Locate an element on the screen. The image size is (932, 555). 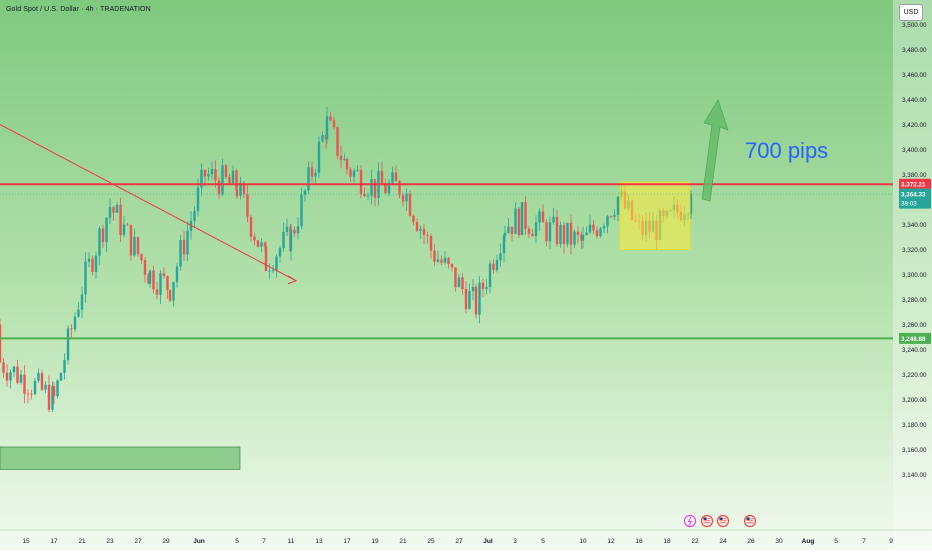
x-tick-label: 7 is located at coordinates (864, 541).